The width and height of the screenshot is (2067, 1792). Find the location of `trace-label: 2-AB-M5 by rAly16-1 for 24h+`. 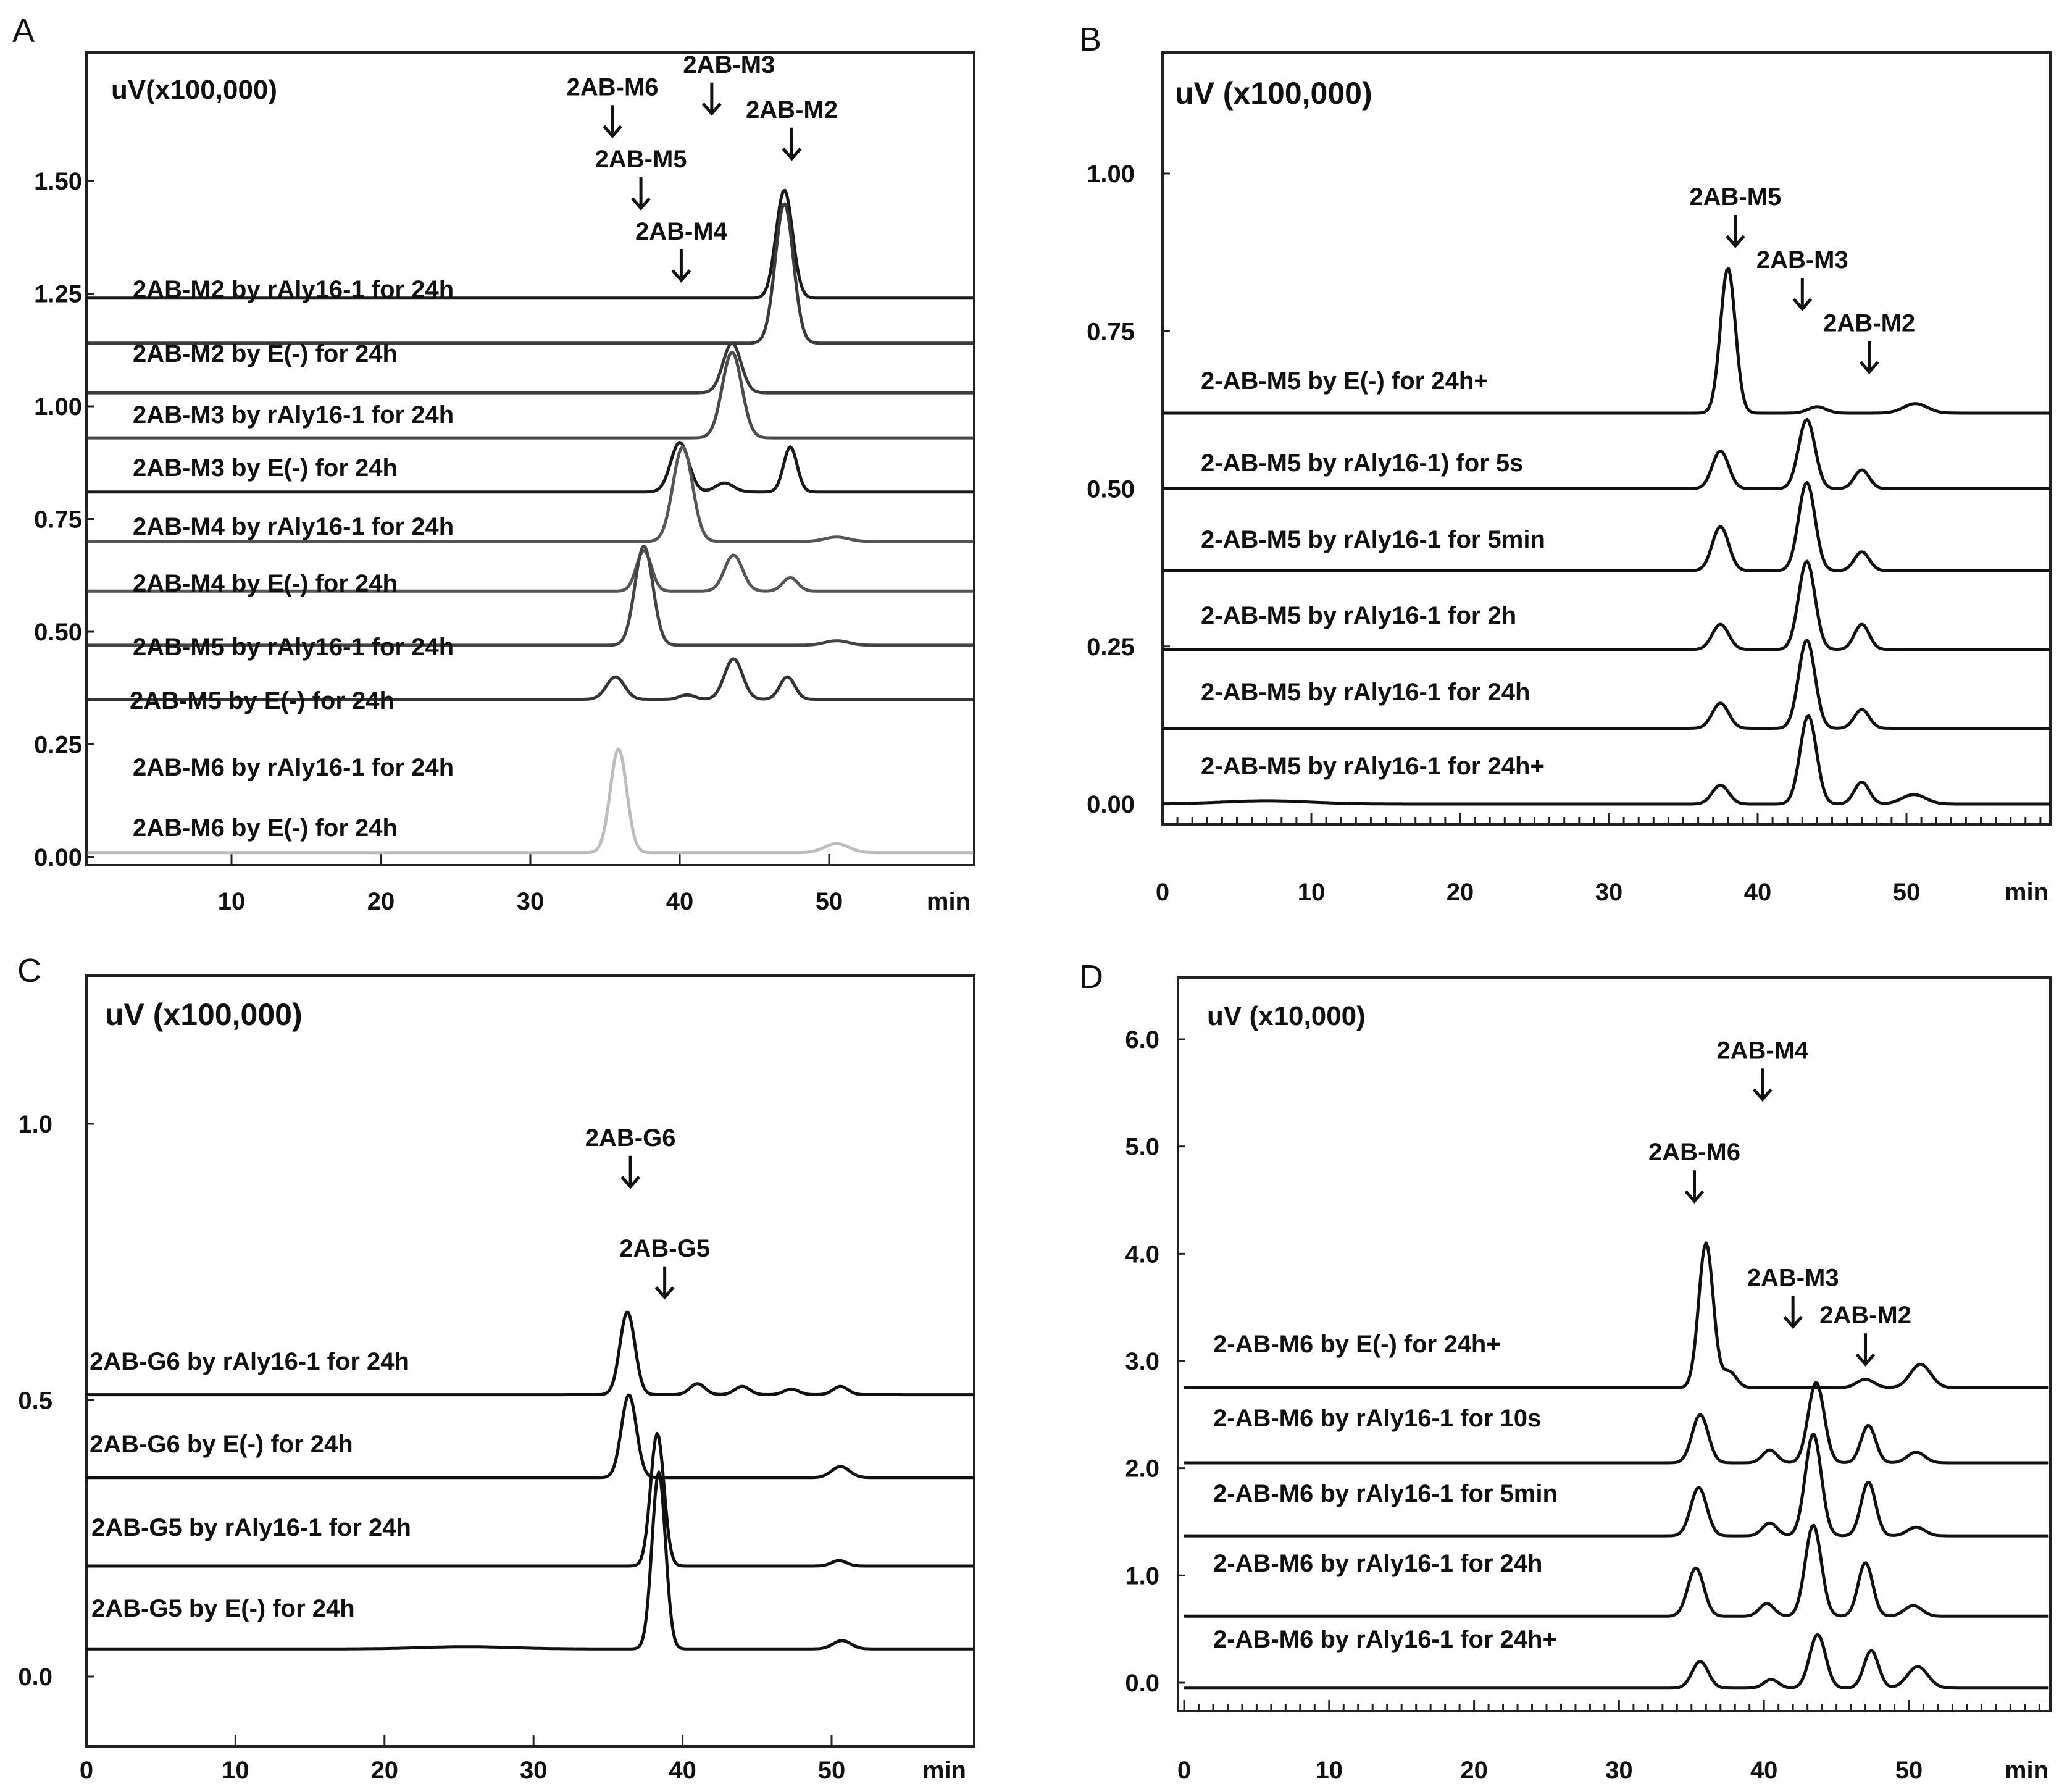

trace-label: 2-AB-M5 by rAly16-1 for 24h+ is located at coordinates (1373, 766).